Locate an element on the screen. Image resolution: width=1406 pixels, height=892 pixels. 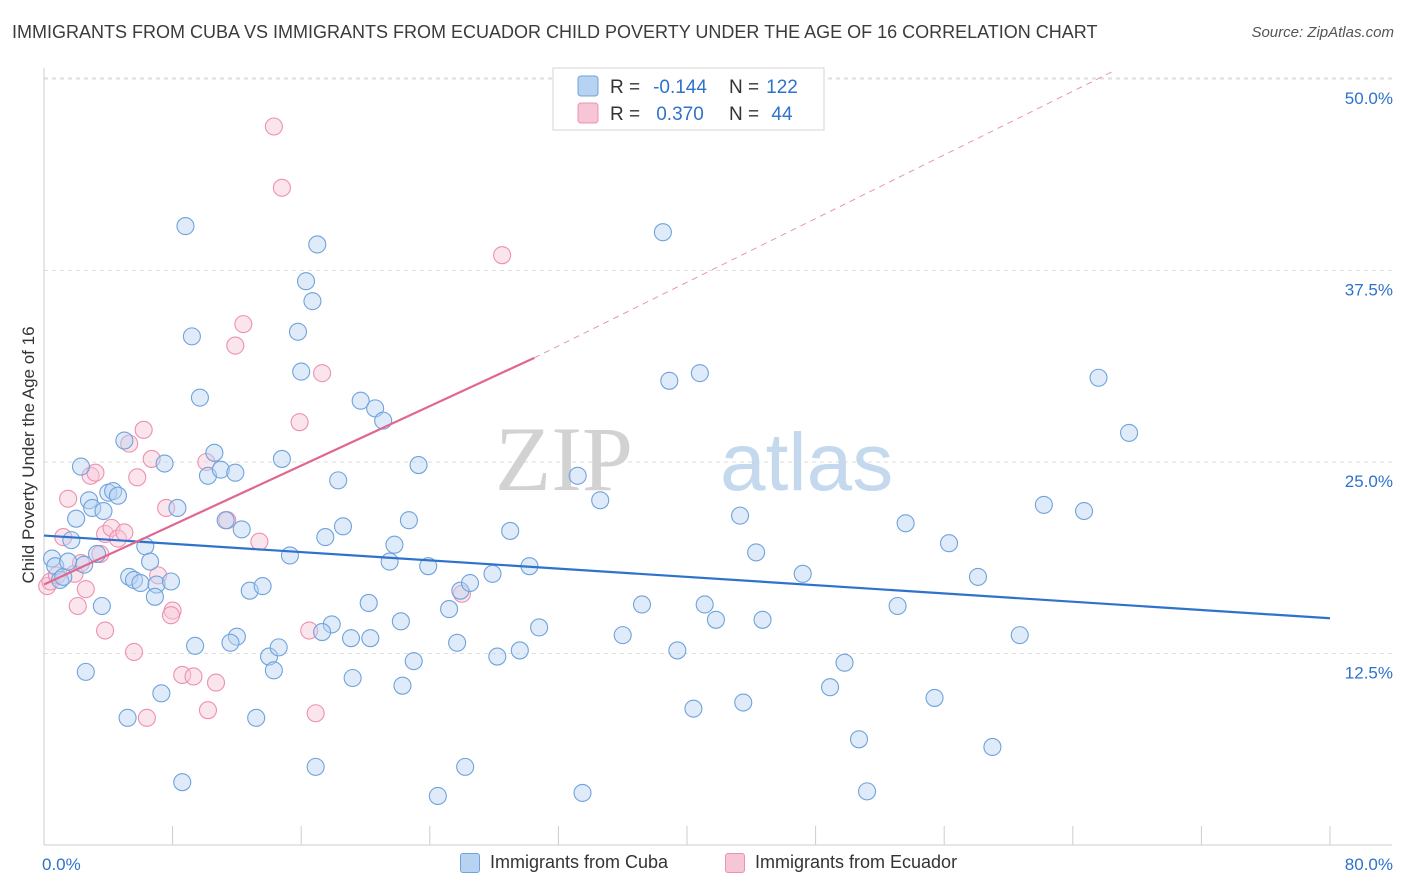
legend-row-cuba: R = -0.144 N = 122 is located at coordinates (687, 86).